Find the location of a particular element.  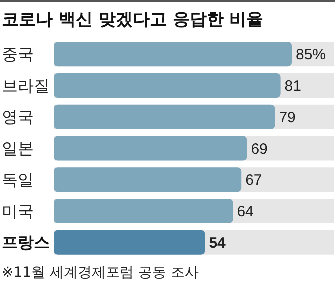

text: ※11월 세계경제포럼 공동 조사 is located at coordinates (100, 273).